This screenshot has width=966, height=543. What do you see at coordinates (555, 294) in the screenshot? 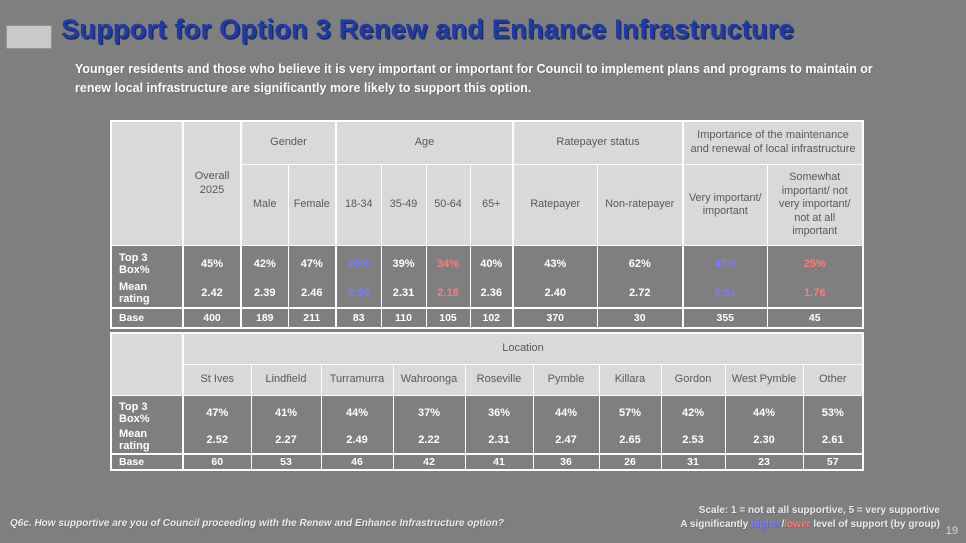
I see `data-cell: 2.40` at bounding box center [555, 294].